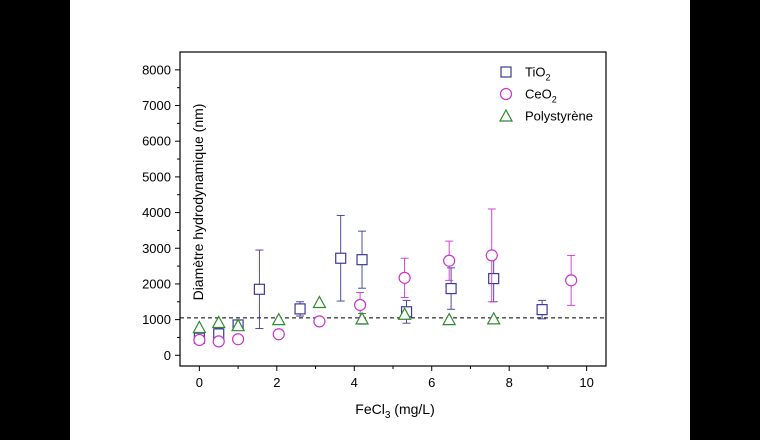 This screenshot has height=440, width=760. Describe the element at coordinates (156, 69) in the screenshot. I see `y-tick-label-8: 8000` at that location.